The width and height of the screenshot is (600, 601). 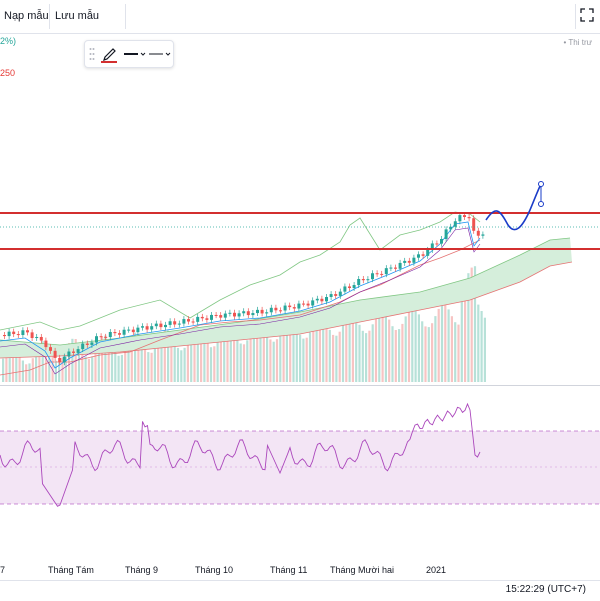 What do you see at coordinates (26, 16) in the screenshot?
I see `load-template-button: Nạp mẫu` at bounding box center [26, 16].